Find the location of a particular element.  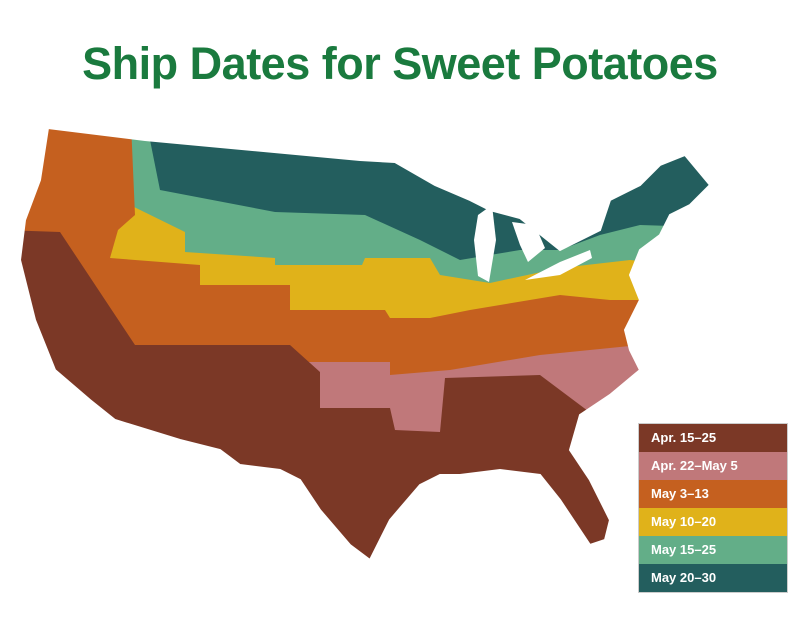

lake-erie is located at coordinates (558, 265).